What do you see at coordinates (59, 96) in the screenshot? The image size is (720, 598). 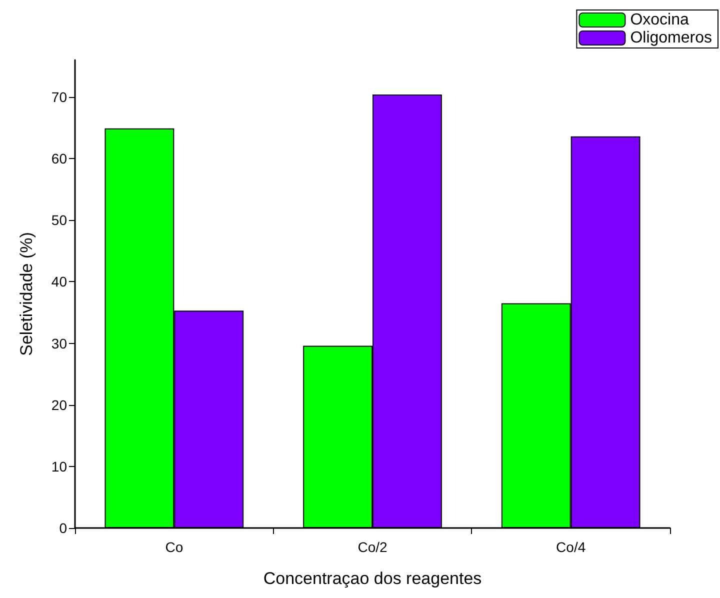 I see `y-tick-label: 70` at bounding box center [59, 96].